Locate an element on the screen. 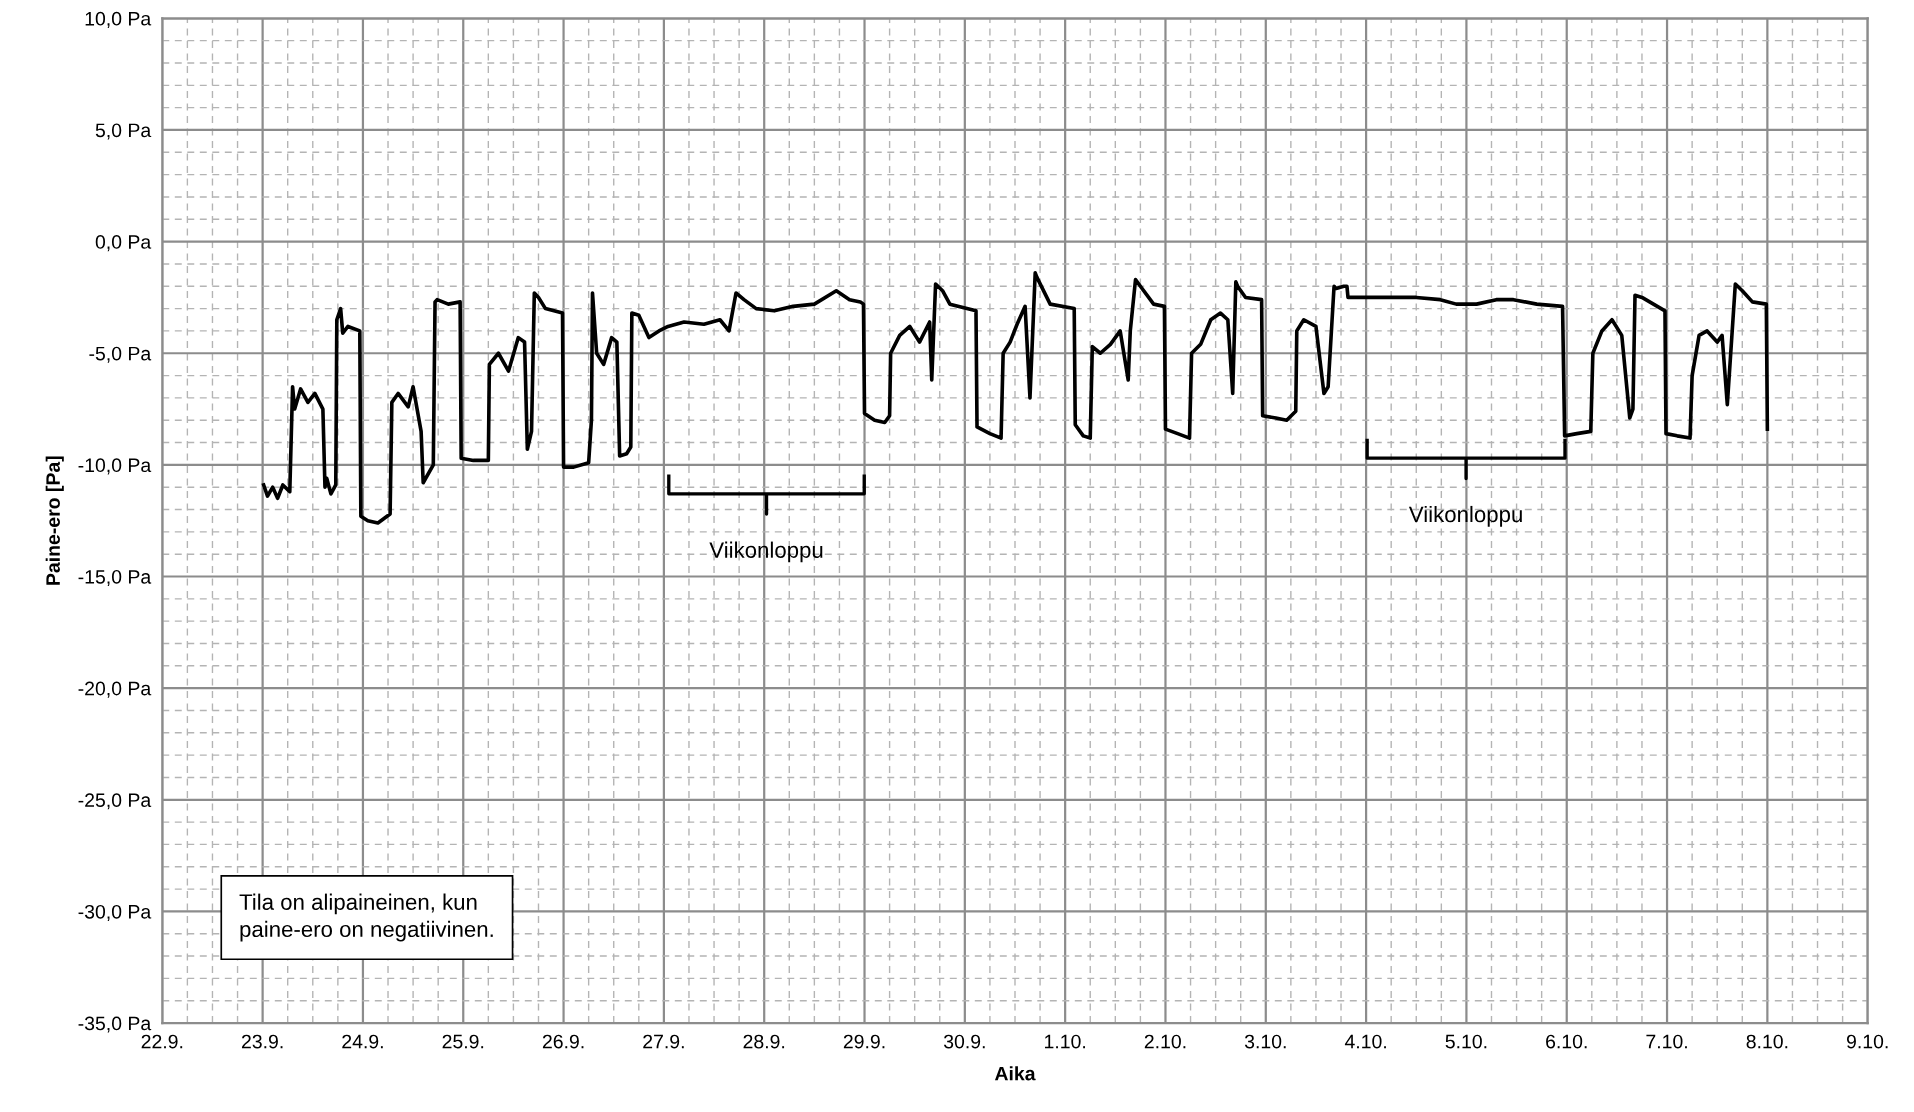 The width and height of the screenshot is (1914, 1112). y-tick-label: -5,0 Pa is located at coordinates (120, 354).